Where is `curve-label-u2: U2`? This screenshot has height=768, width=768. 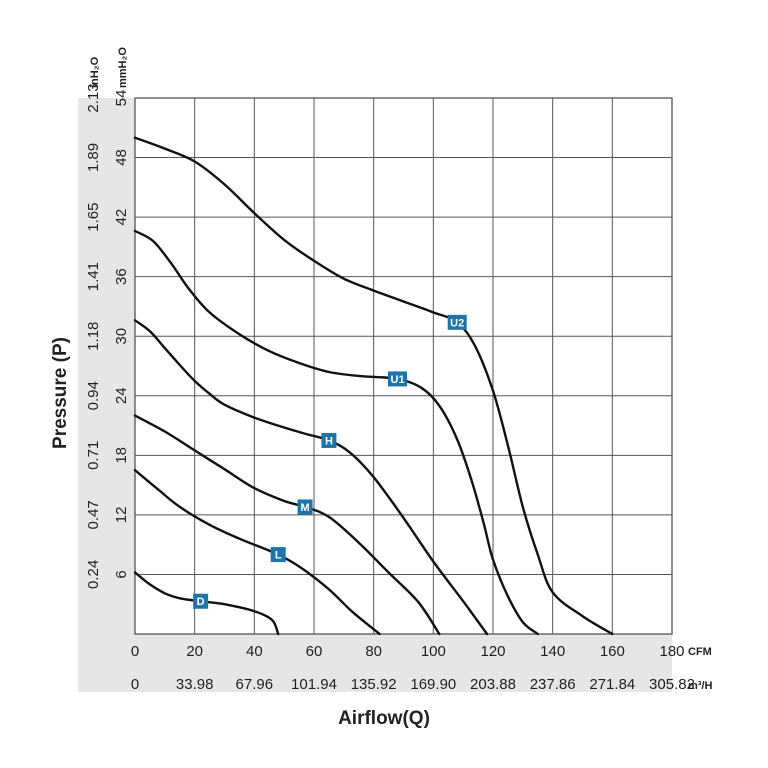 curve-label-u2: U2 is located at coordinates (457, 323).